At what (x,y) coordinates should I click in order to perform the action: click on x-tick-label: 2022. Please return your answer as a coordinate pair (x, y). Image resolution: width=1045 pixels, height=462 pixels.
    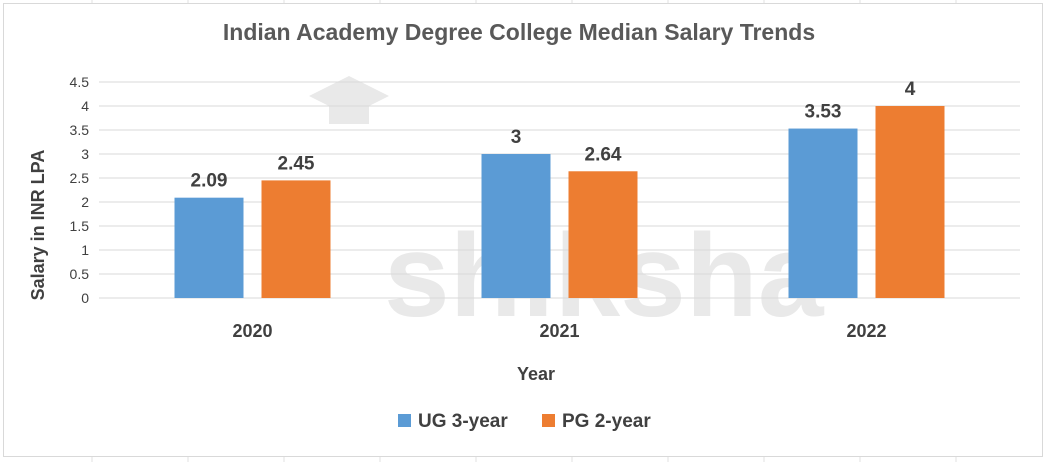
    Looking at the image, I should click on (866, 331).